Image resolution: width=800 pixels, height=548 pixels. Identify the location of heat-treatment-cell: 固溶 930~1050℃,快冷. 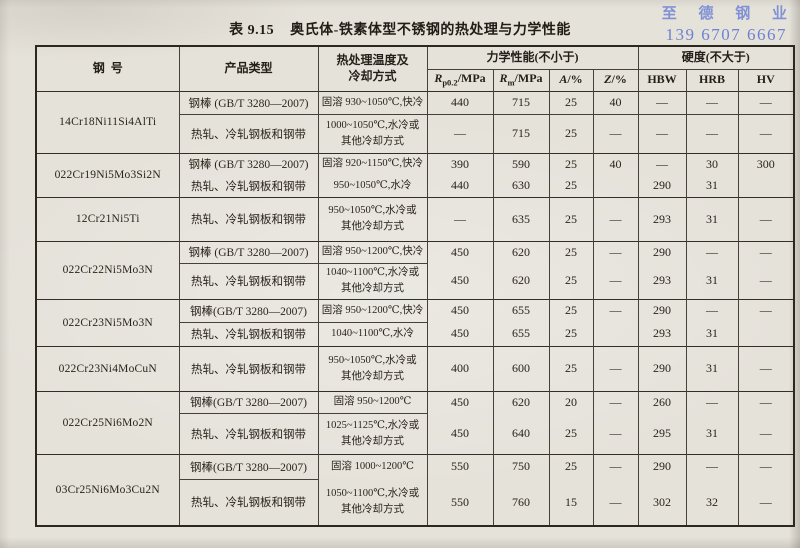
(372, 102).